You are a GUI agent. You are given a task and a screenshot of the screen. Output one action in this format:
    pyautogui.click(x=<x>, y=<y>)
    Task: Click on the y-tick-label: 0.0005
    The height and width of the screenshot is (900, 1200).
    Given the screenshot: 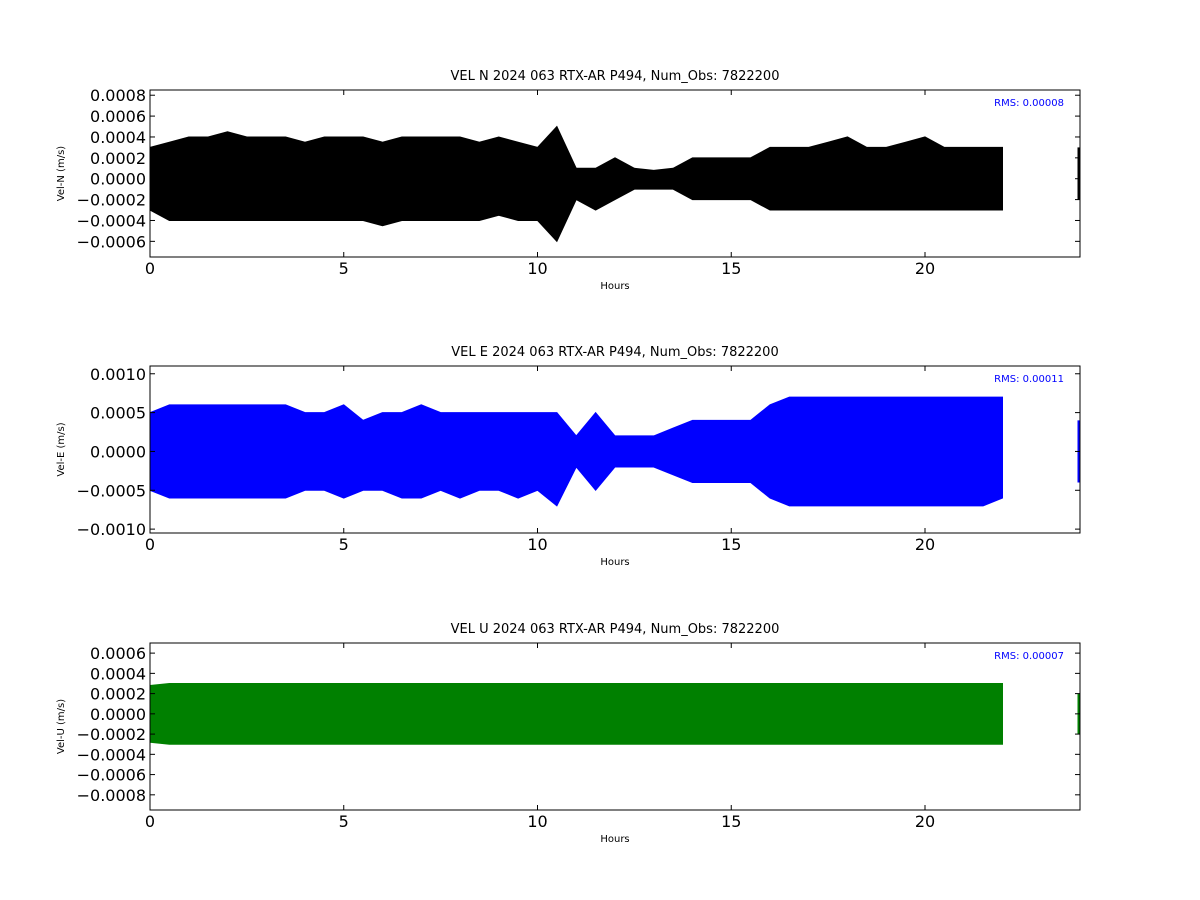 What is the action you would take?
    pyautogui.click(x=118, y=413)
    